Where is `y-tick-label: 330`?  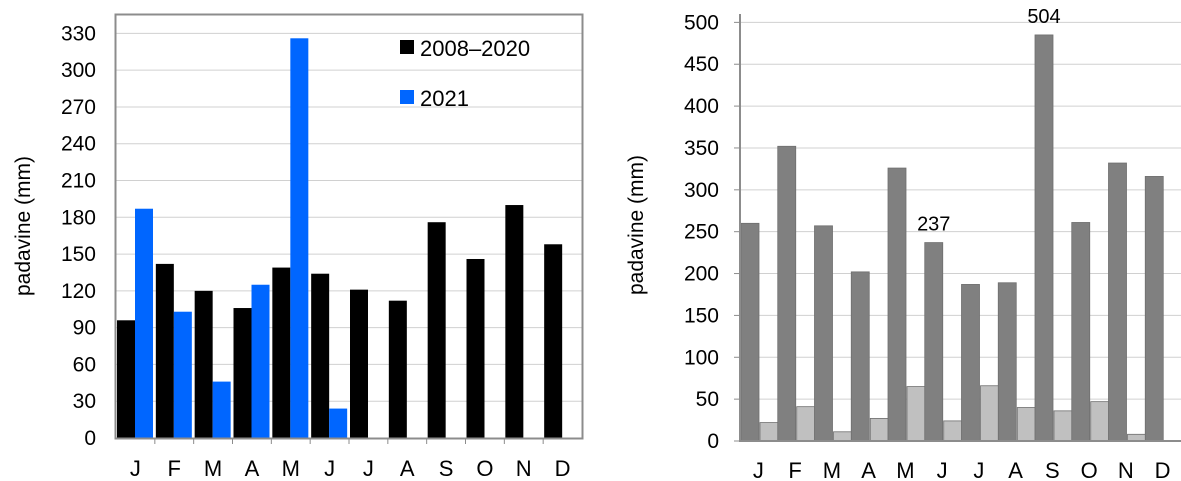 y-tick-label: 330 is located at coordinates (78, 33).